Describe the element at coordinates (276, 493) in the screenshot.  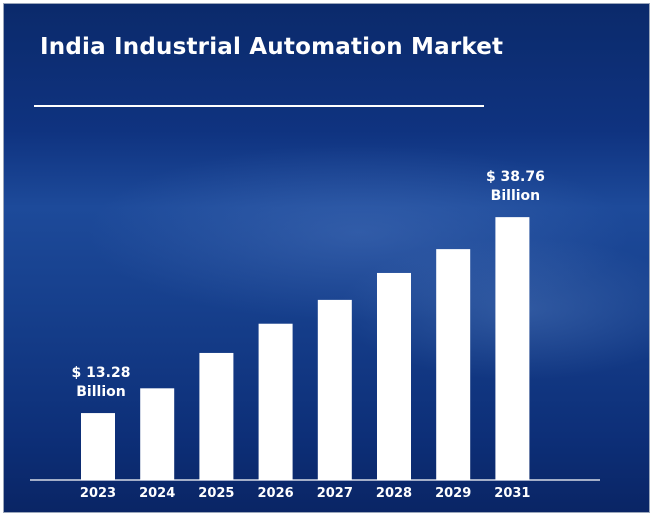
I see `x-tick-label: 2026` at that location.